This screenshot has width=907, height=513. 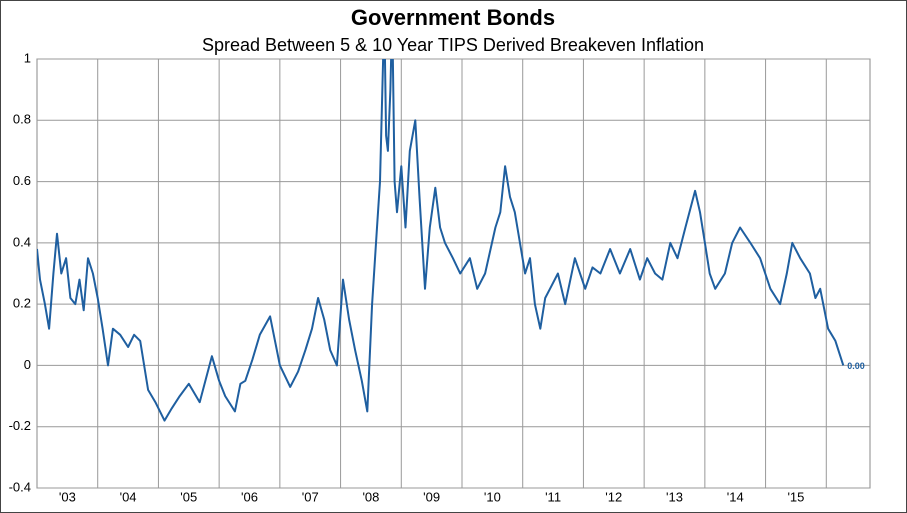 I want to click on x-tick-label: '07, so click(x=310, y=496).